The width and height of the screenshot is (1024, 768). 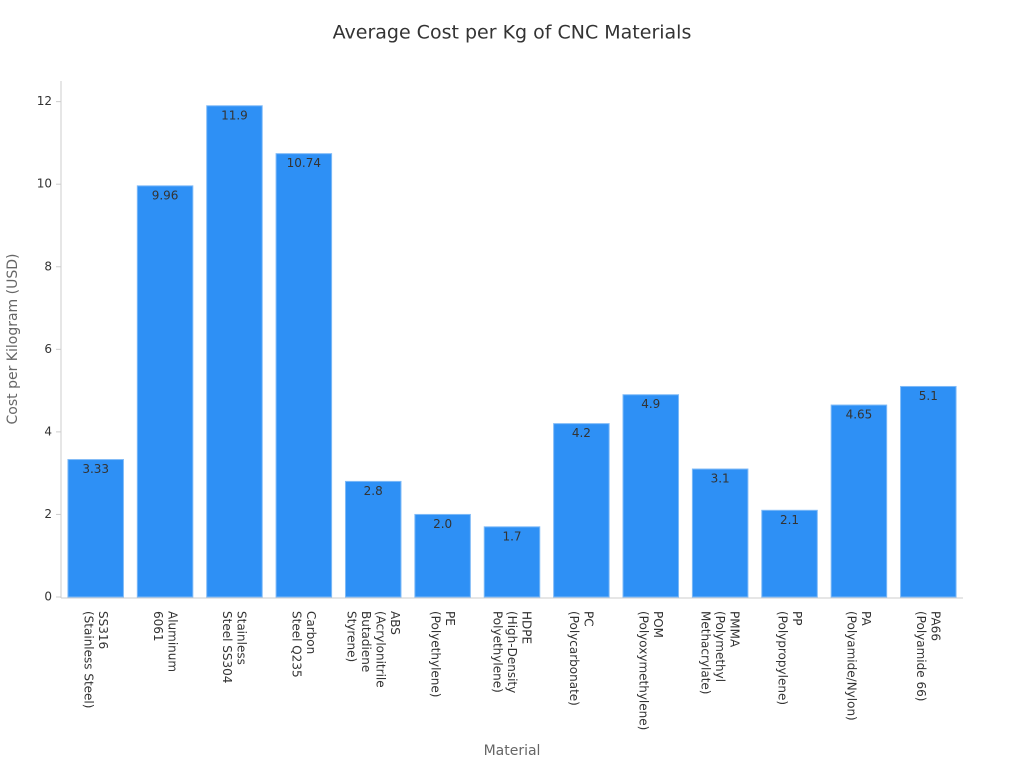 What do you see at coordinates (48, 597) in the screenshot?
I see `y-tick-label: 0` at bounding box center [48, 597].